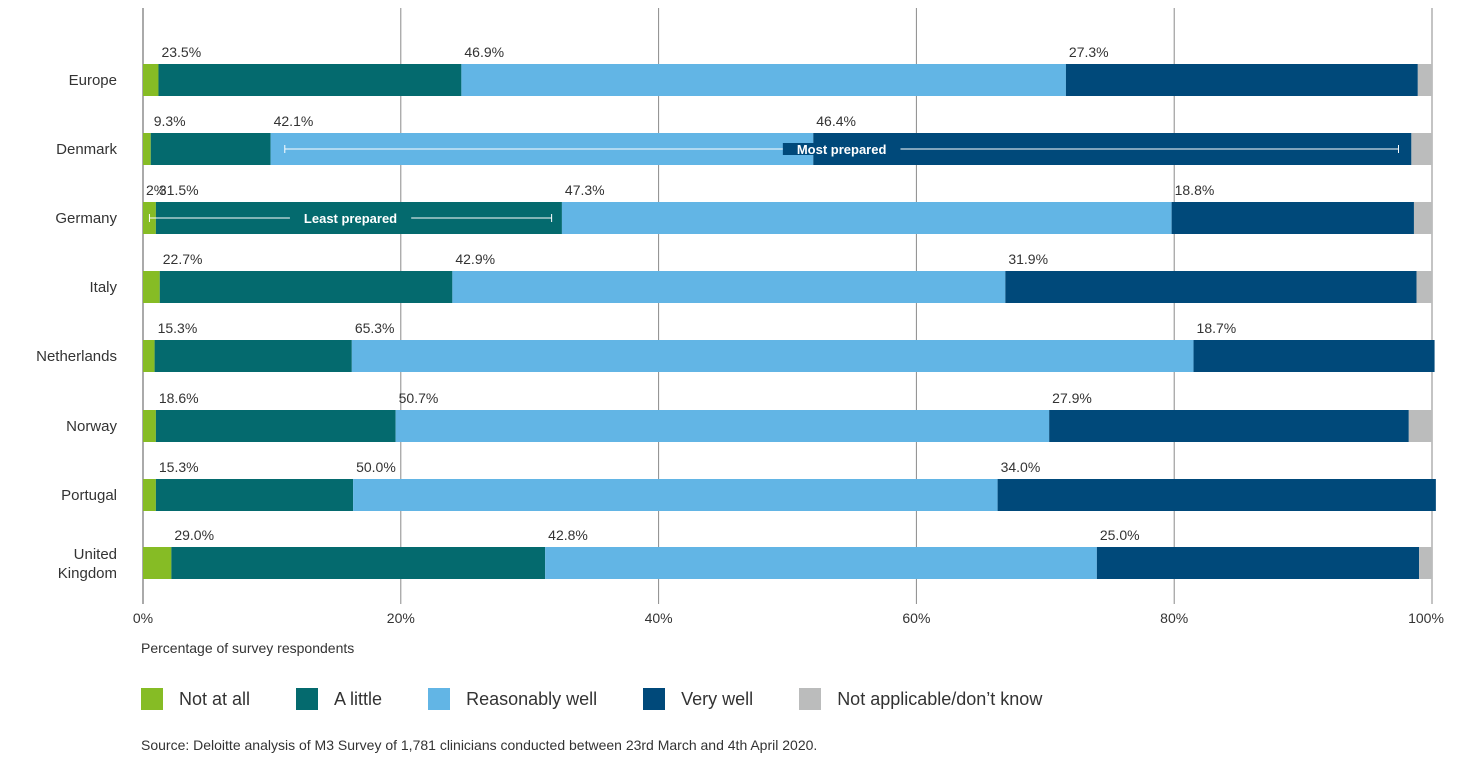 This screenshot has height=758, width=1484. I want to click on x-tick-label: 60%, so click(916, 618).